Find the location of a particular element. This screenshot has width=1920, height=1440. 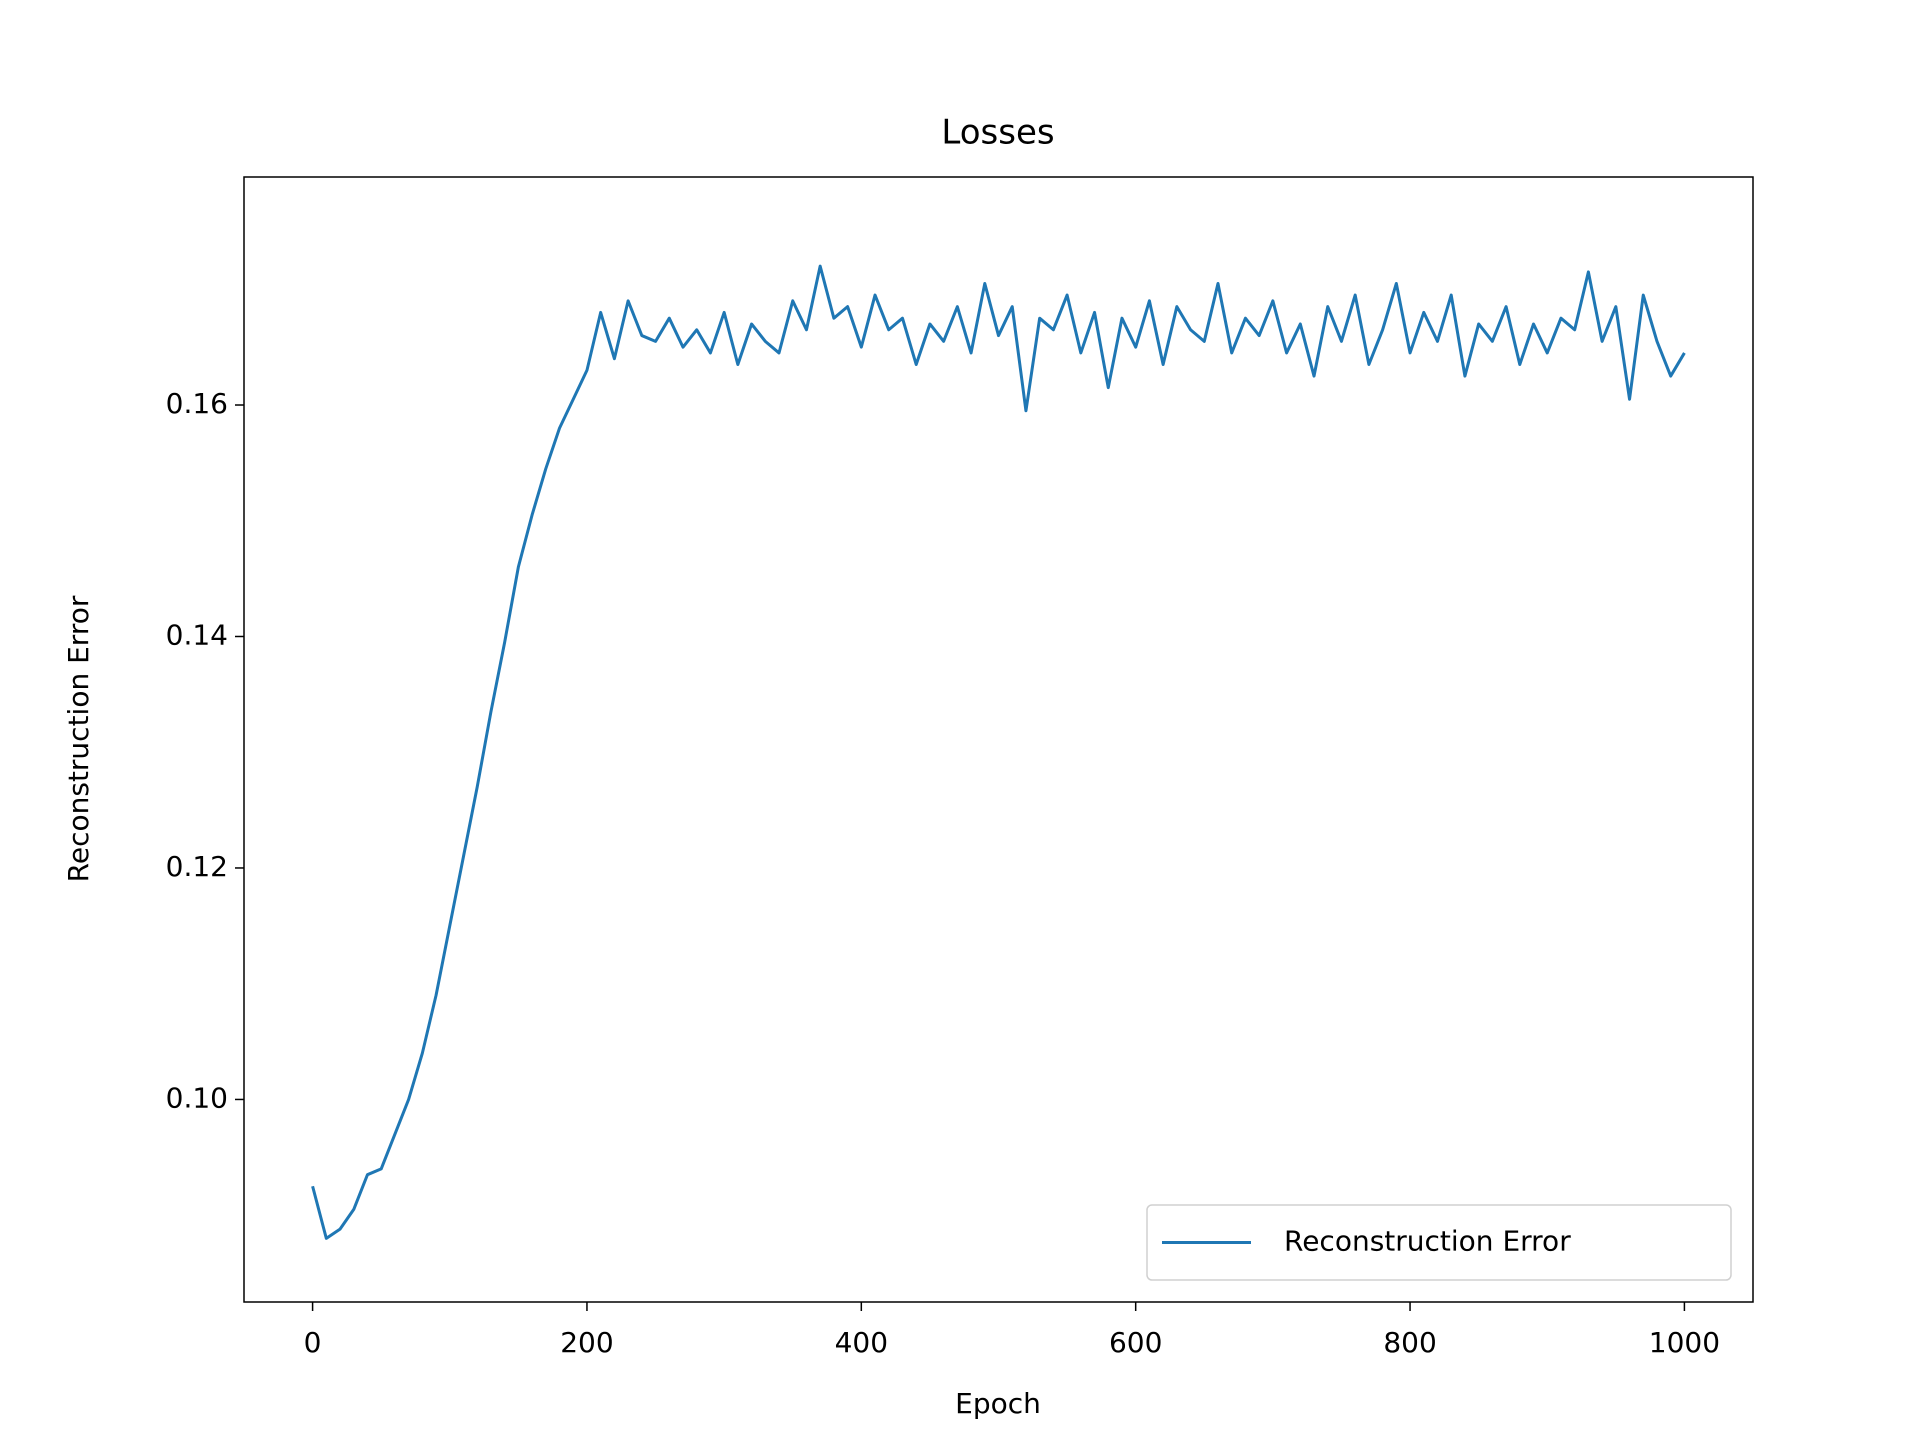

y-axis-label: Reconstruction Error is located at coordinates (78, 738).